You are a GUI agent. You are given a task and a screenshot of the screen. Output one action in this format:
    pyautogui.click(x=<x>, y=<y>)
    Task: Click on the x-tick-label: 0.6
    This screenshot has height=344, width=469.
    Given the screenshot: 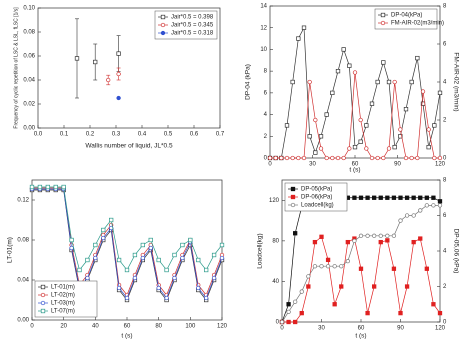 What is the action you would take?
    pyautogui.click(x=194, y=135)
    